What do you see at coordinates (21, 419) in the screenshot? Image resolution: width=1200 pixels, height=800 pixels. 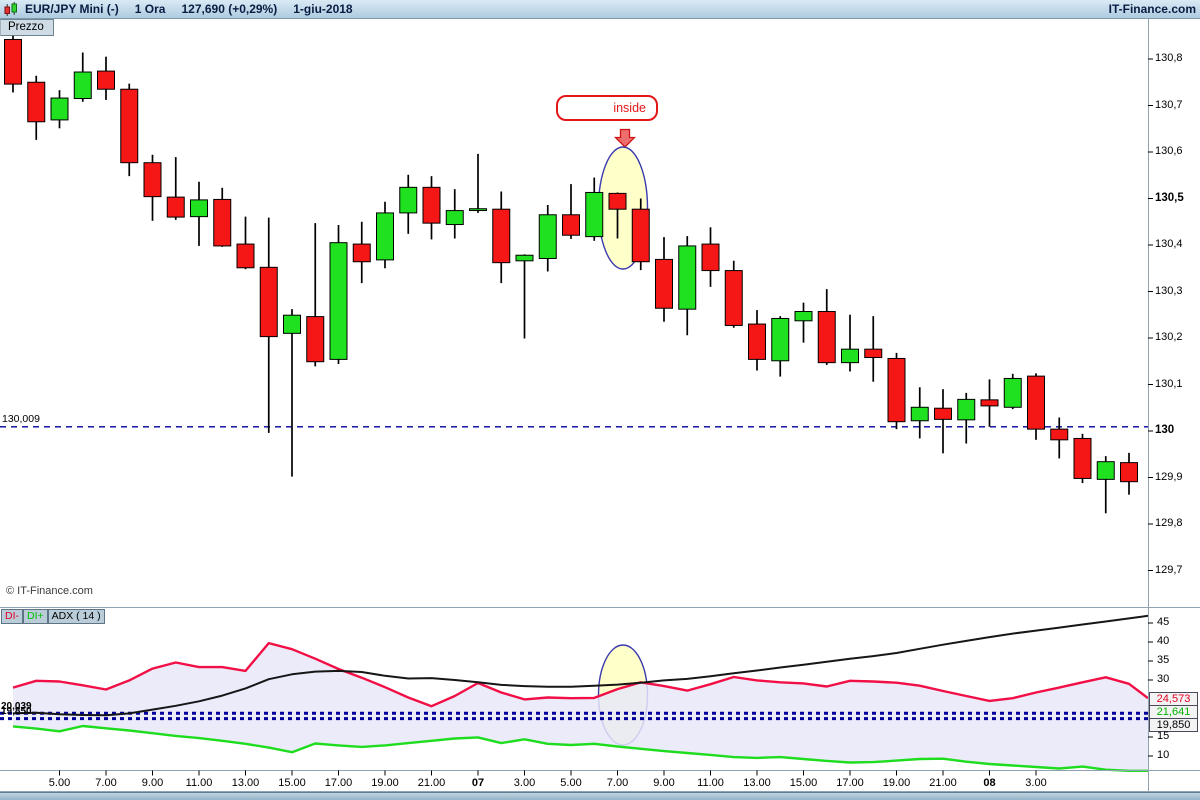 I see `level-line-label: 130,009` at bounding box center [21, 419].